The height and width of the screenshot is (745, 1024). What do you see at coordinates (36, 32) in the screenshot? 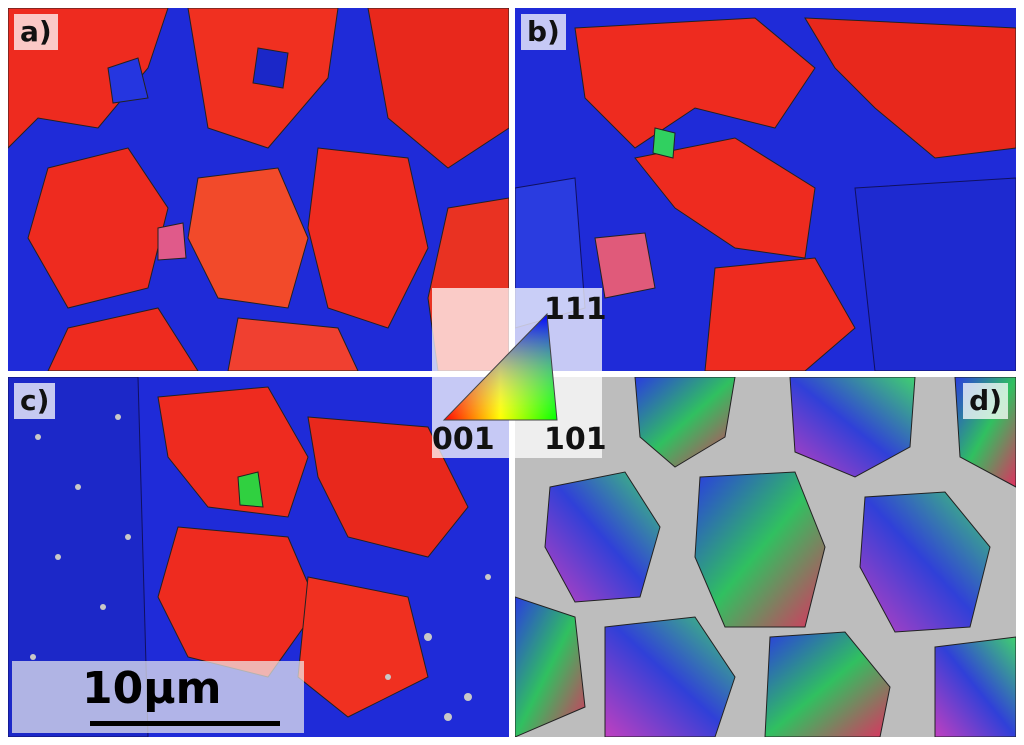
I see `panel-a-label: a)` at bounding box center [36, 32].